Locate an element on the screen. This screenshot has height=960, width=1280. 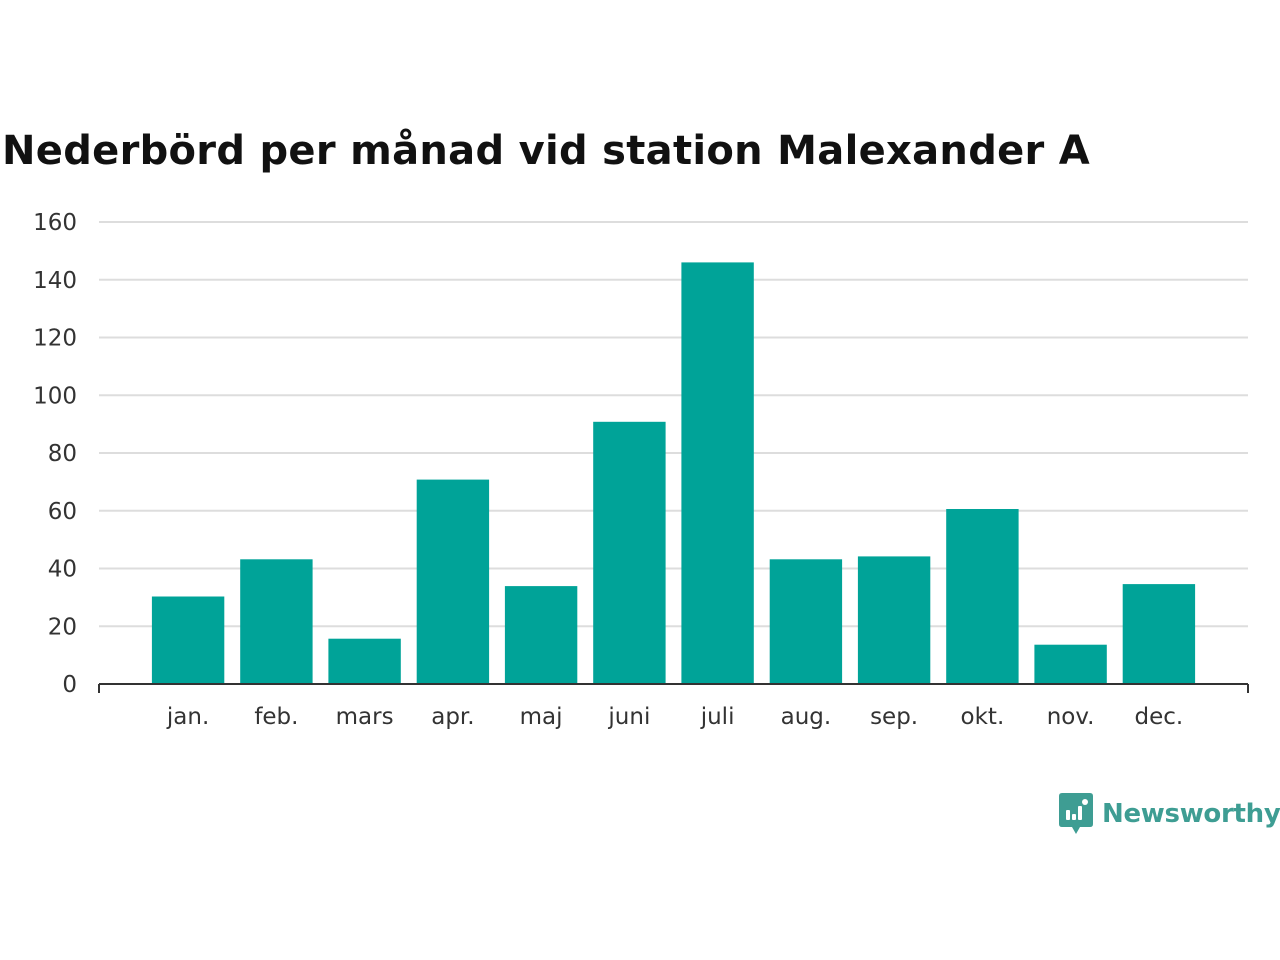
bar-mars is located at coordinates (364, 661).